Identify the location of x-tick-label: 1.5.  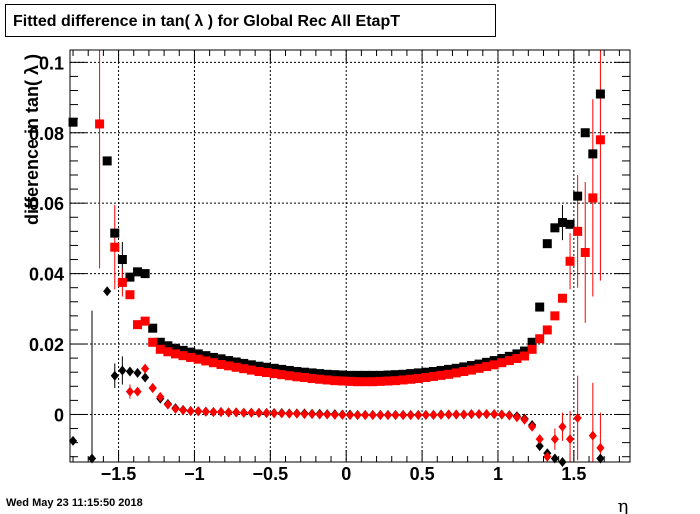
(573, 474).